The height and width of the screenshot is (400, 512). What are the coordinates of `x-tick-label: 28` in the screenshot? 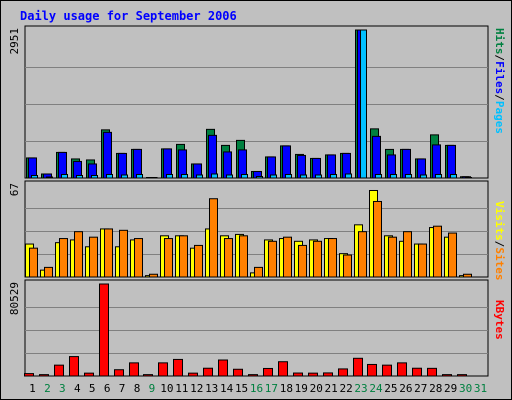 It's located at (435, 388).